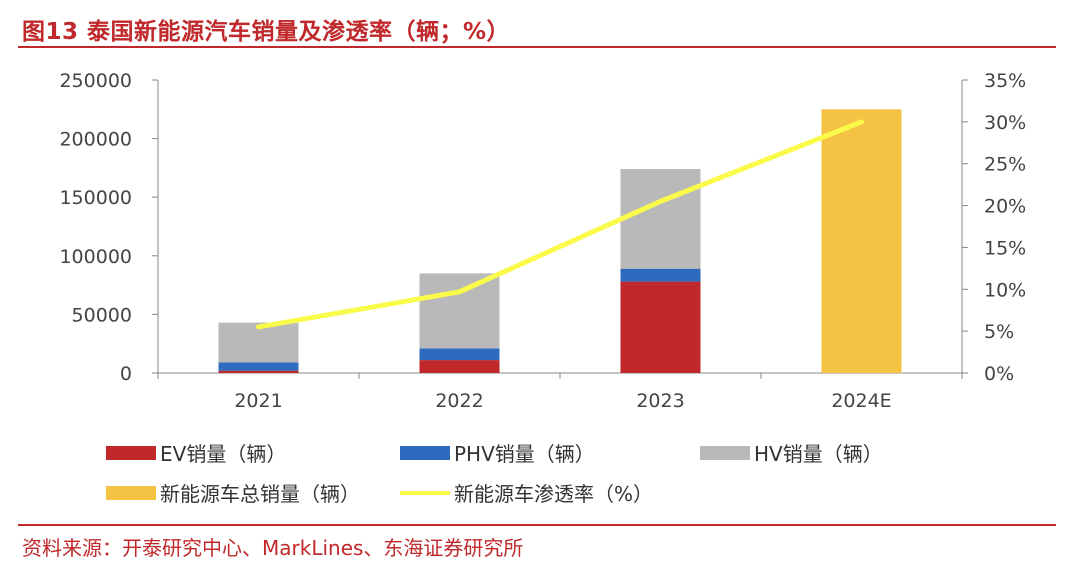  What do you see at coordinates (1005, 290) in the screenshot?
I see `y-right-tick-label: 10%` at bounding box center [1005, 290].